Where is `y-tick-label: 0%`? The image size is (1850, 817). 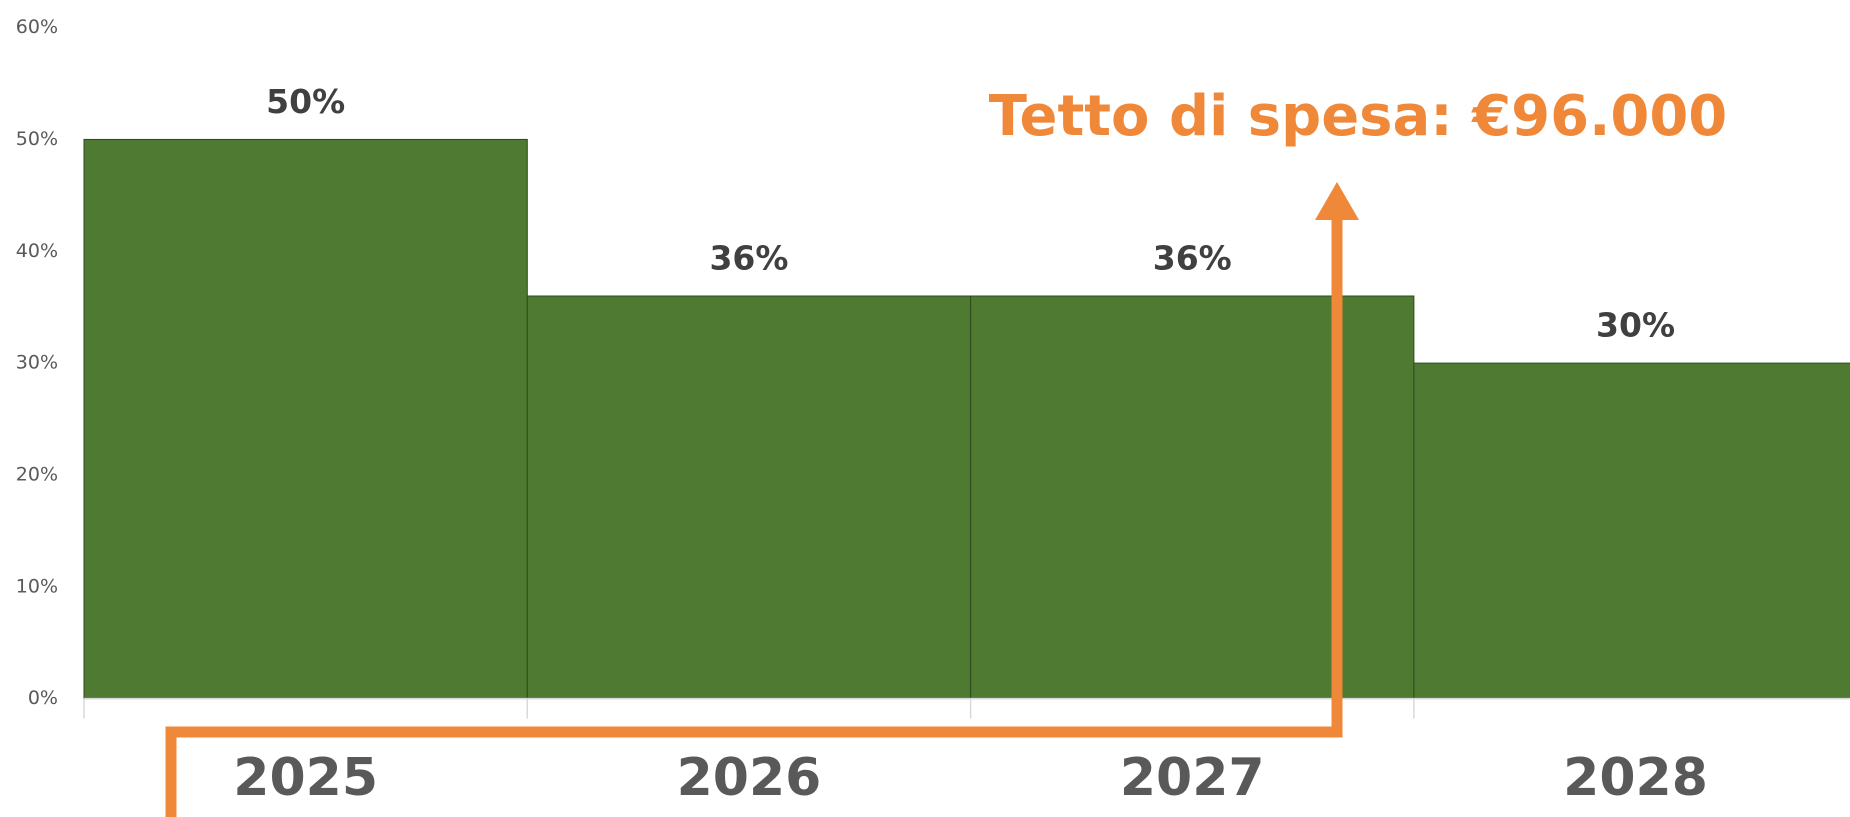 y-tick-label: 0% is located at coordinates (43, 698).